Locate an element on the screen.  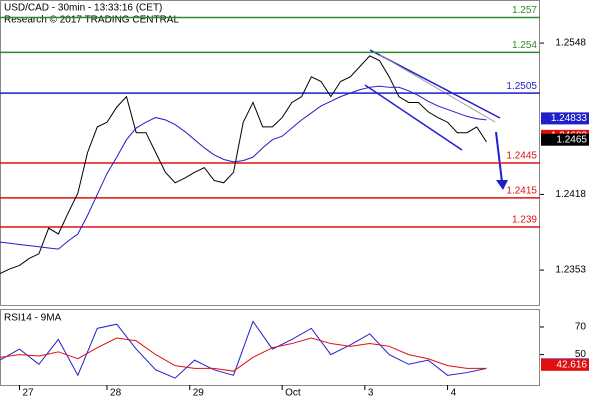
rsi-title: RSI14 - 9MA is located at coordinates (33, 318).